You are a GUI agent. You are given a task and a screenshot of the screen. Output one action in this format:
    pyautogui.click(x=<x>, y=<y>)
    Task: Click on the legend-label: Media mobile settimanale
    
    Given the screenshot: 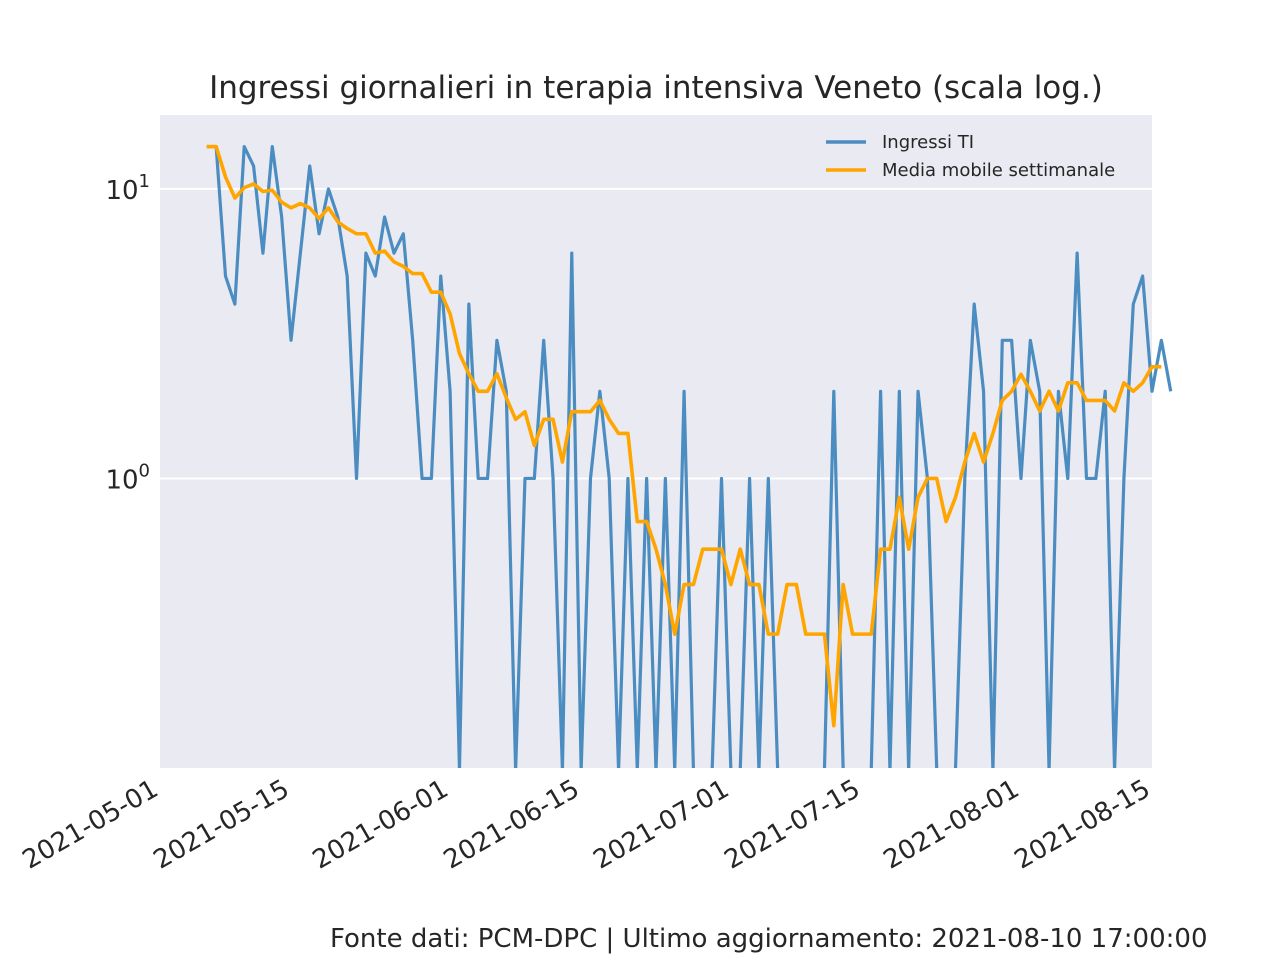 What is the action you would take?
    pyautogui.click(x=998, y=170)
    